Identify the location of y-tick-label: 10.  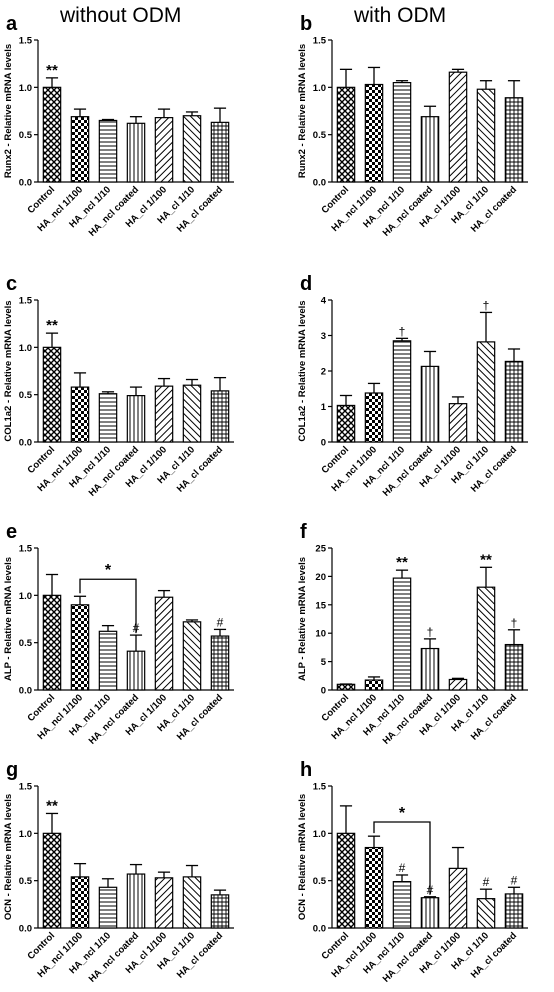
(320, 634).